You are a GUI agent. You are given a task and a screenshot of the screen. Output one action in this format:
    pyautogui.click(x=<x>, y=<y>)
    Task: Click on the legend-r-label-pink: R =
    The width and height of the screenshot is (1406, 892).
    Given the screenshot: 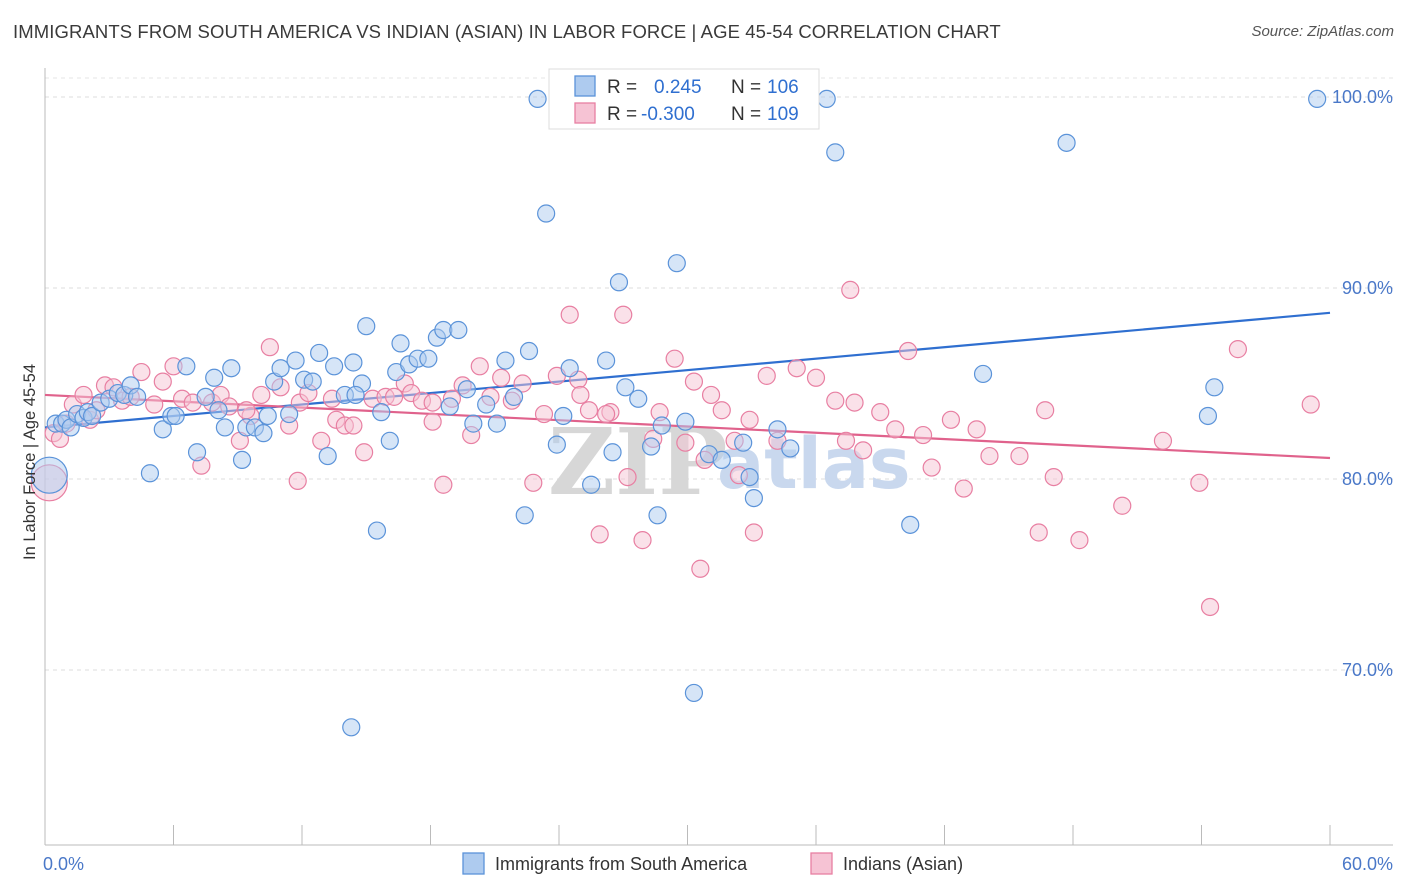 What is the action you would take?
    pyautogui.click(x=622, y=114)
    